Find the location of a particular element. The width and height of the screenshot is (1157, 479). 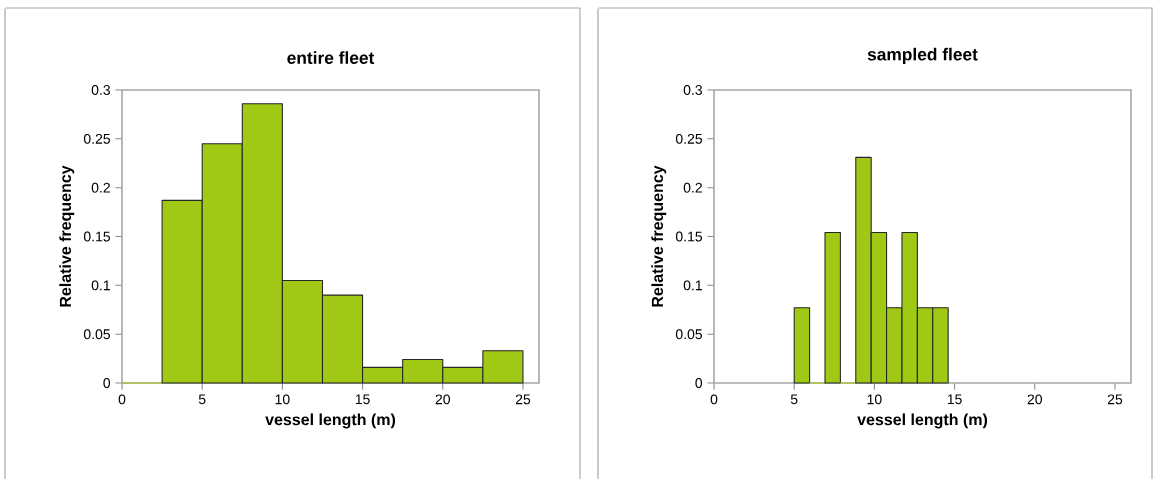

chart-title: sampled fleet is located at coordinates (922, 55).